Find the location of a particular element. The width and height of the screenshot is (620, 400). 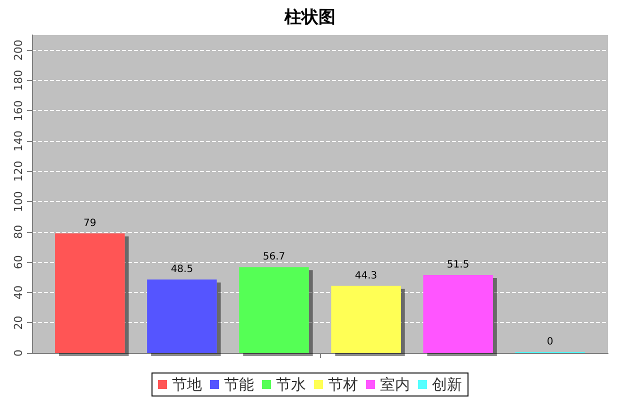

data-label: 48.5 is located at coordinates (182, 270).